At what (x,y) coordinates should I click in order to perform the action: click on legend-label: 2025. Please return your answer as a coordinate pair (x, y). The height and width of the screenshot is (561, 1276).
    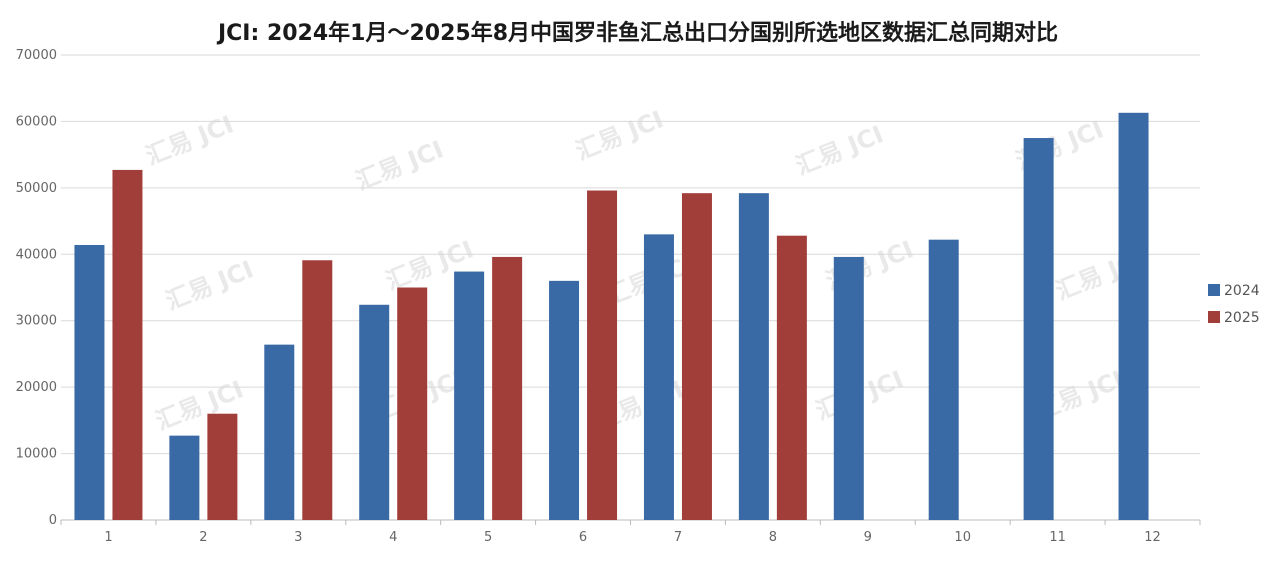
    Looking at the image, I should click on (1242, 318).